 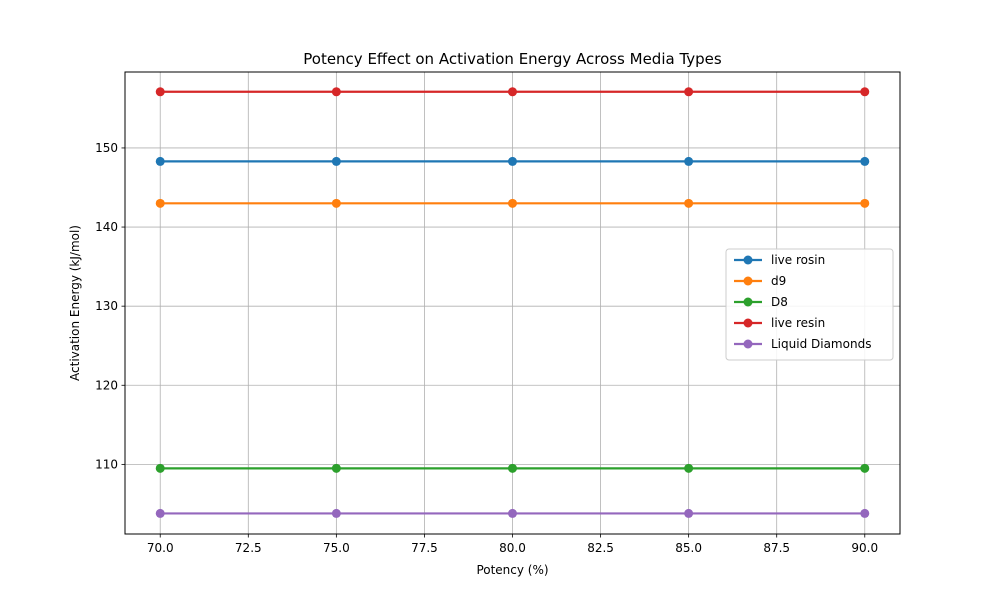 I want to click on y-tick-label: 130, so click(x=106, y=306).